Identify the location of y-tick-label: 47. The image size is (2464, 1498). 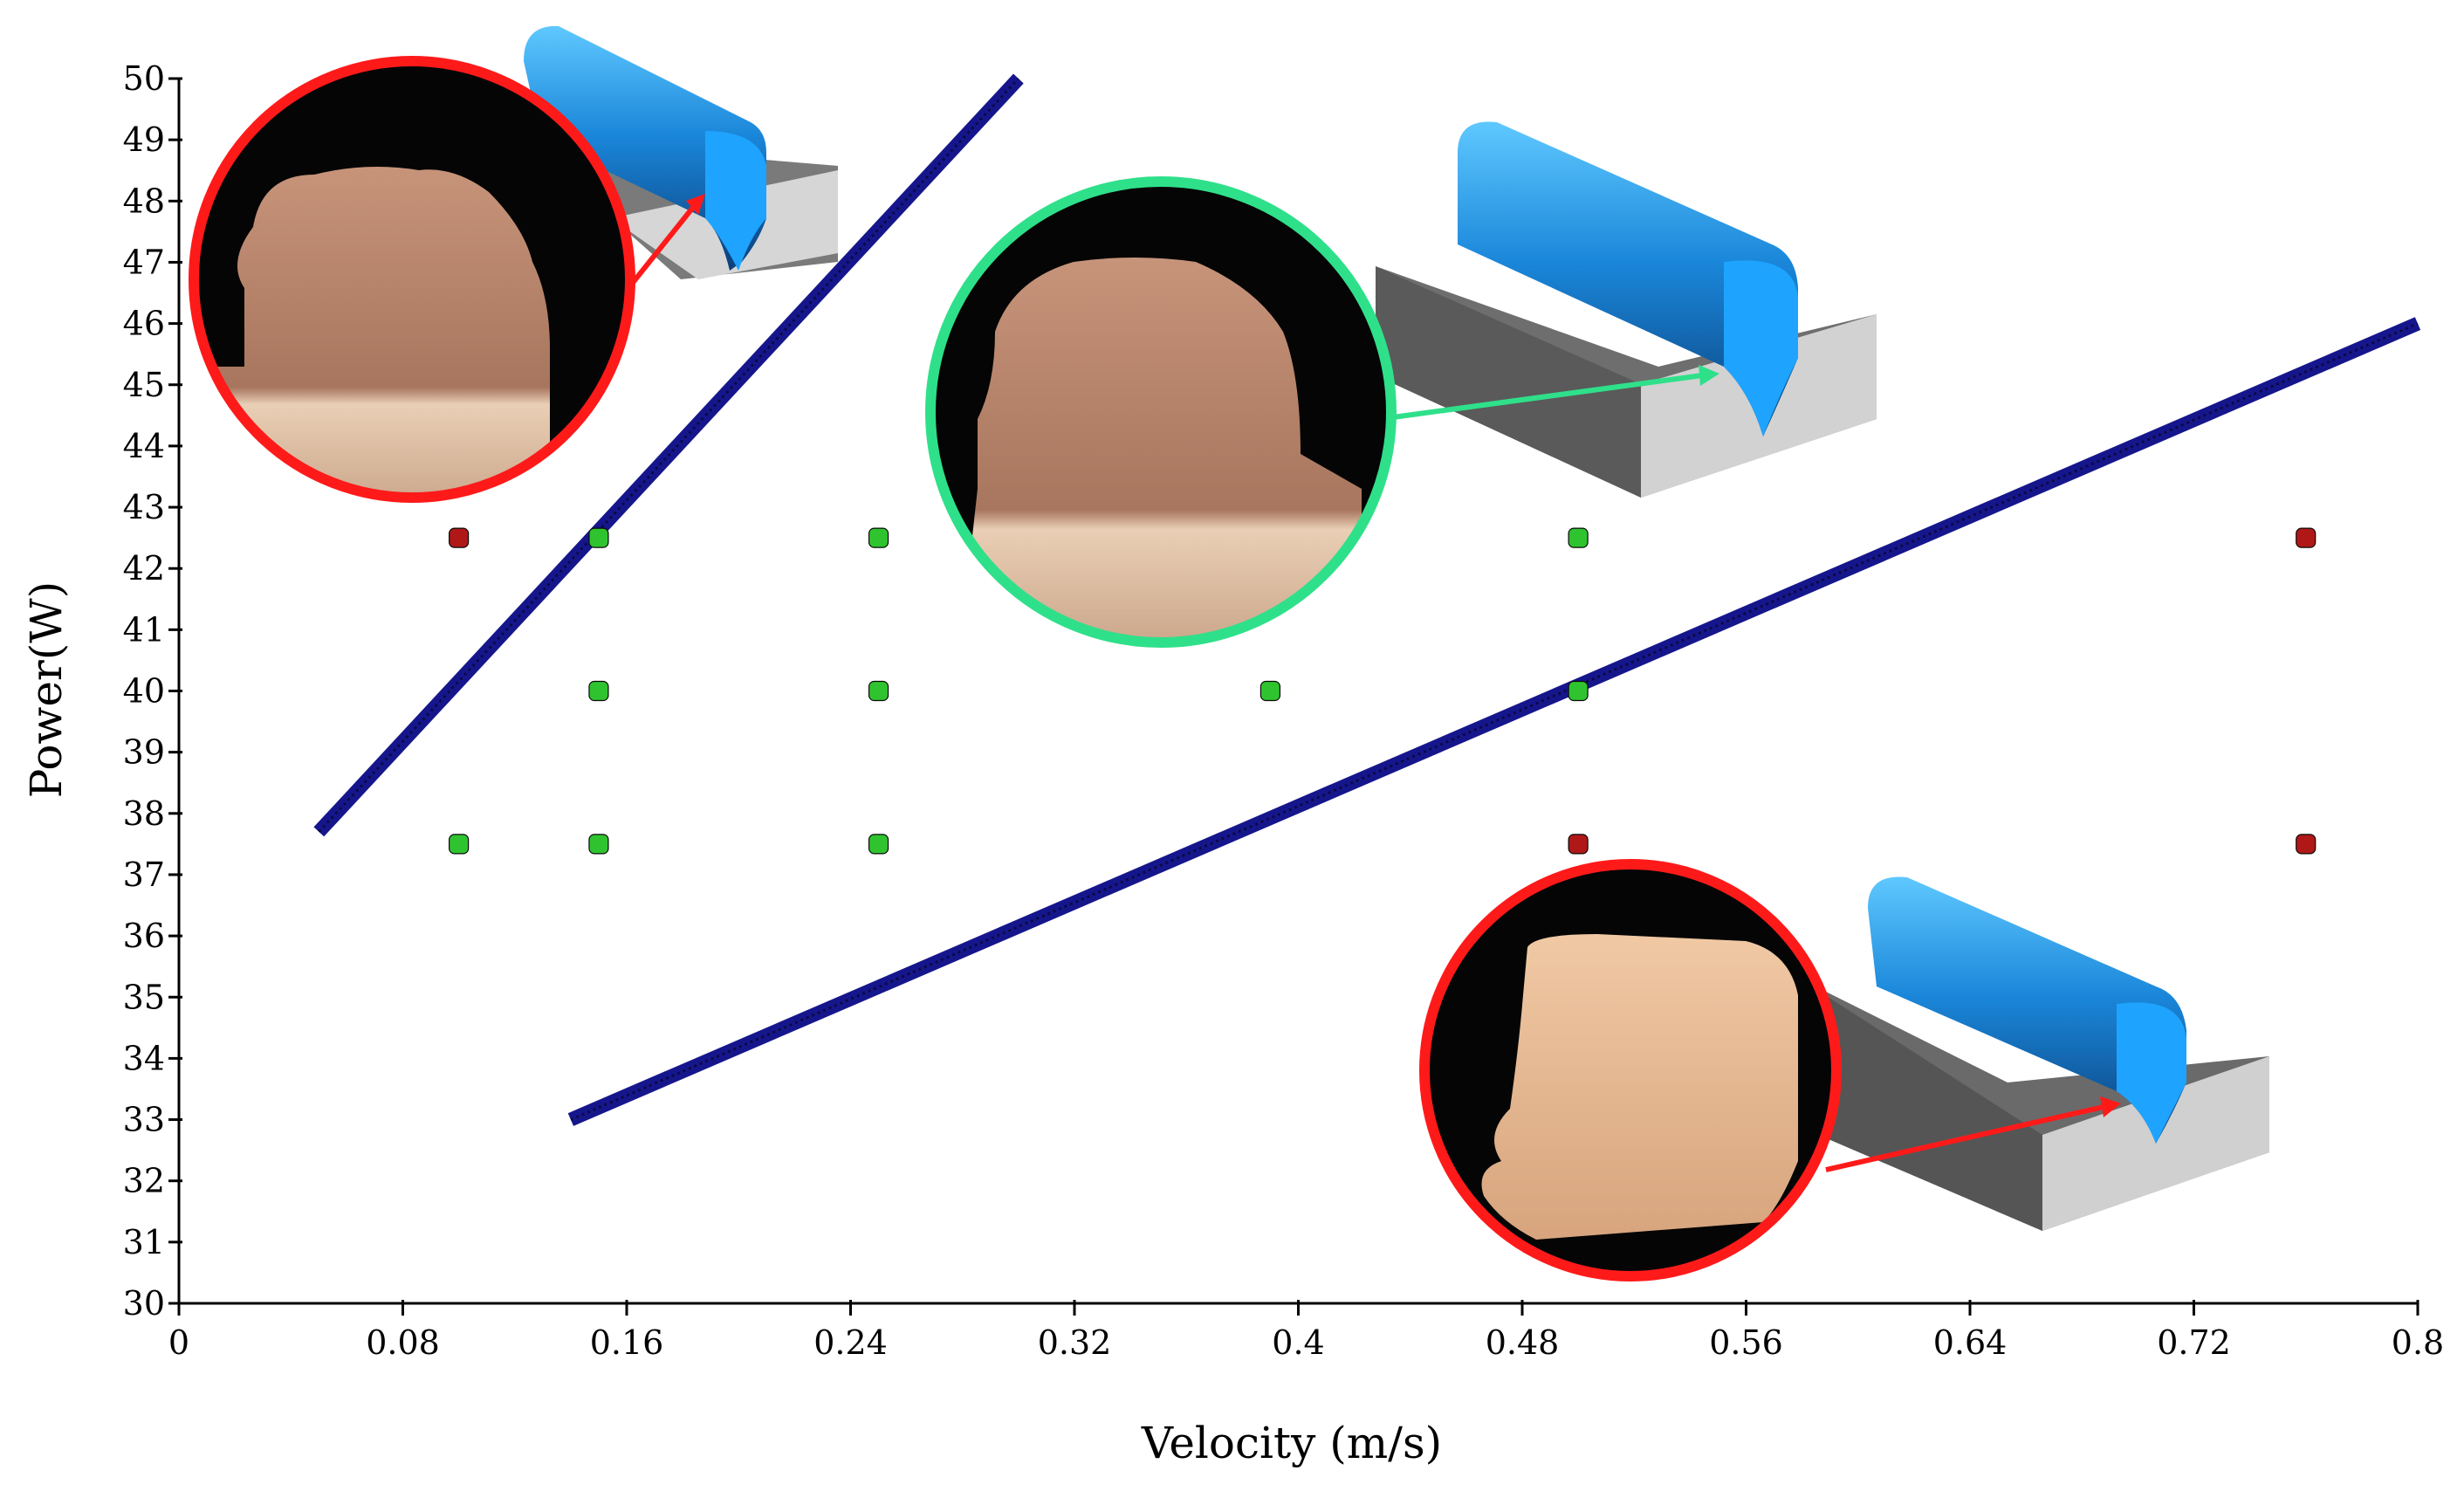
(144, 262).